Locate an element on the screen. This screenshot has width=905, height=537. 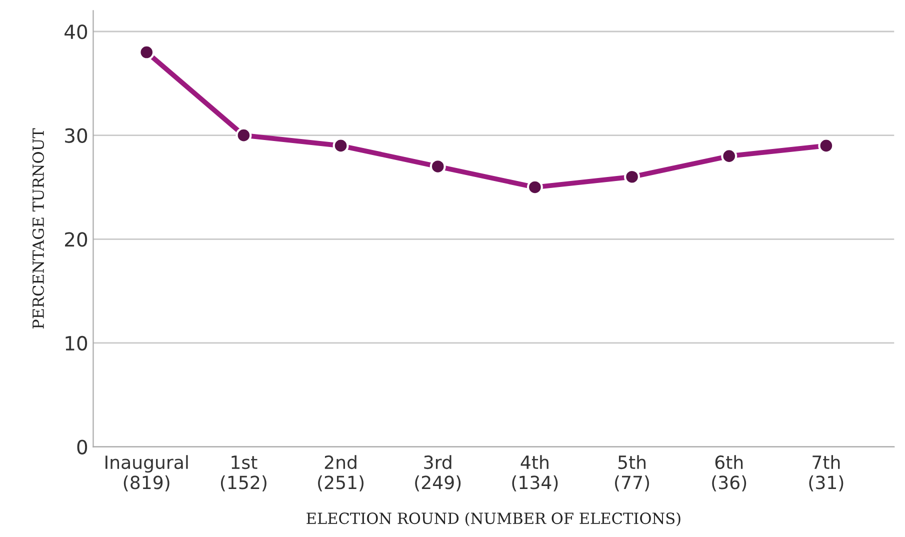
x-tick-label: 3rd (249) is located at coordinates (438, 473).